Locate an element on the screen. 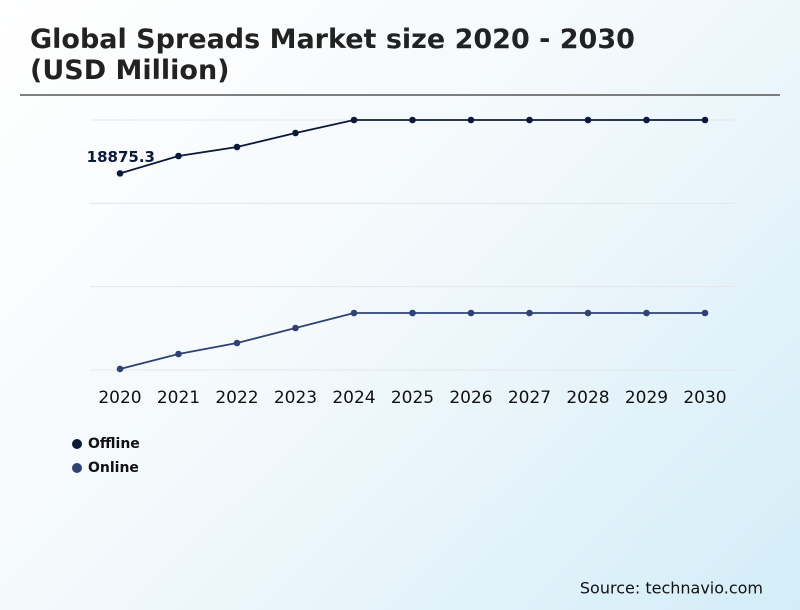 This screenshot has width=800, height=610. x-tick-label: 2021 is located at coordinates (178, 398).